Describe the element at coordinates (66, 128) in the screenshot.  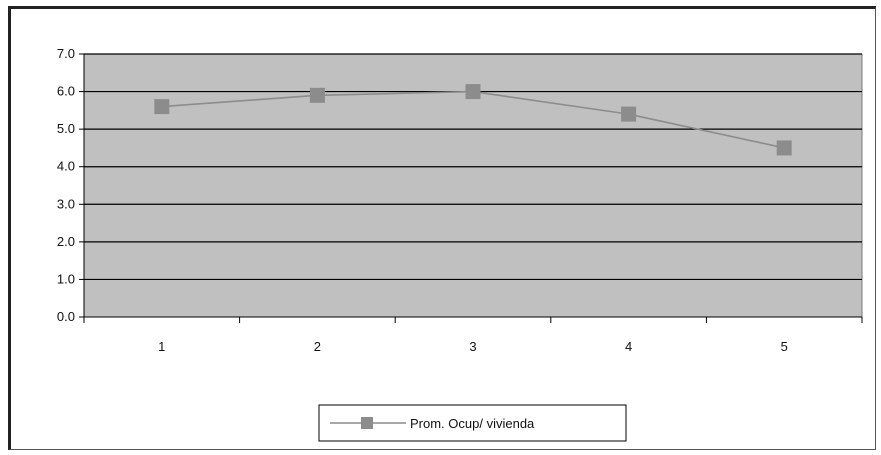
I see `y-tick-label: 5.0` at that location.